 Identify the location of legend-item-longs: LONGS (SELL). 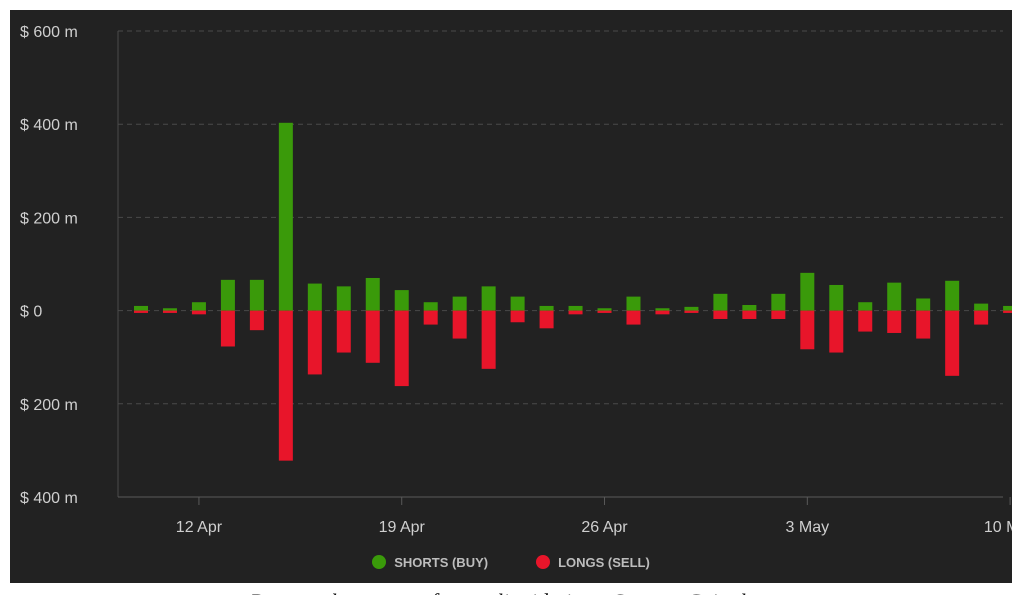
(593, 562).